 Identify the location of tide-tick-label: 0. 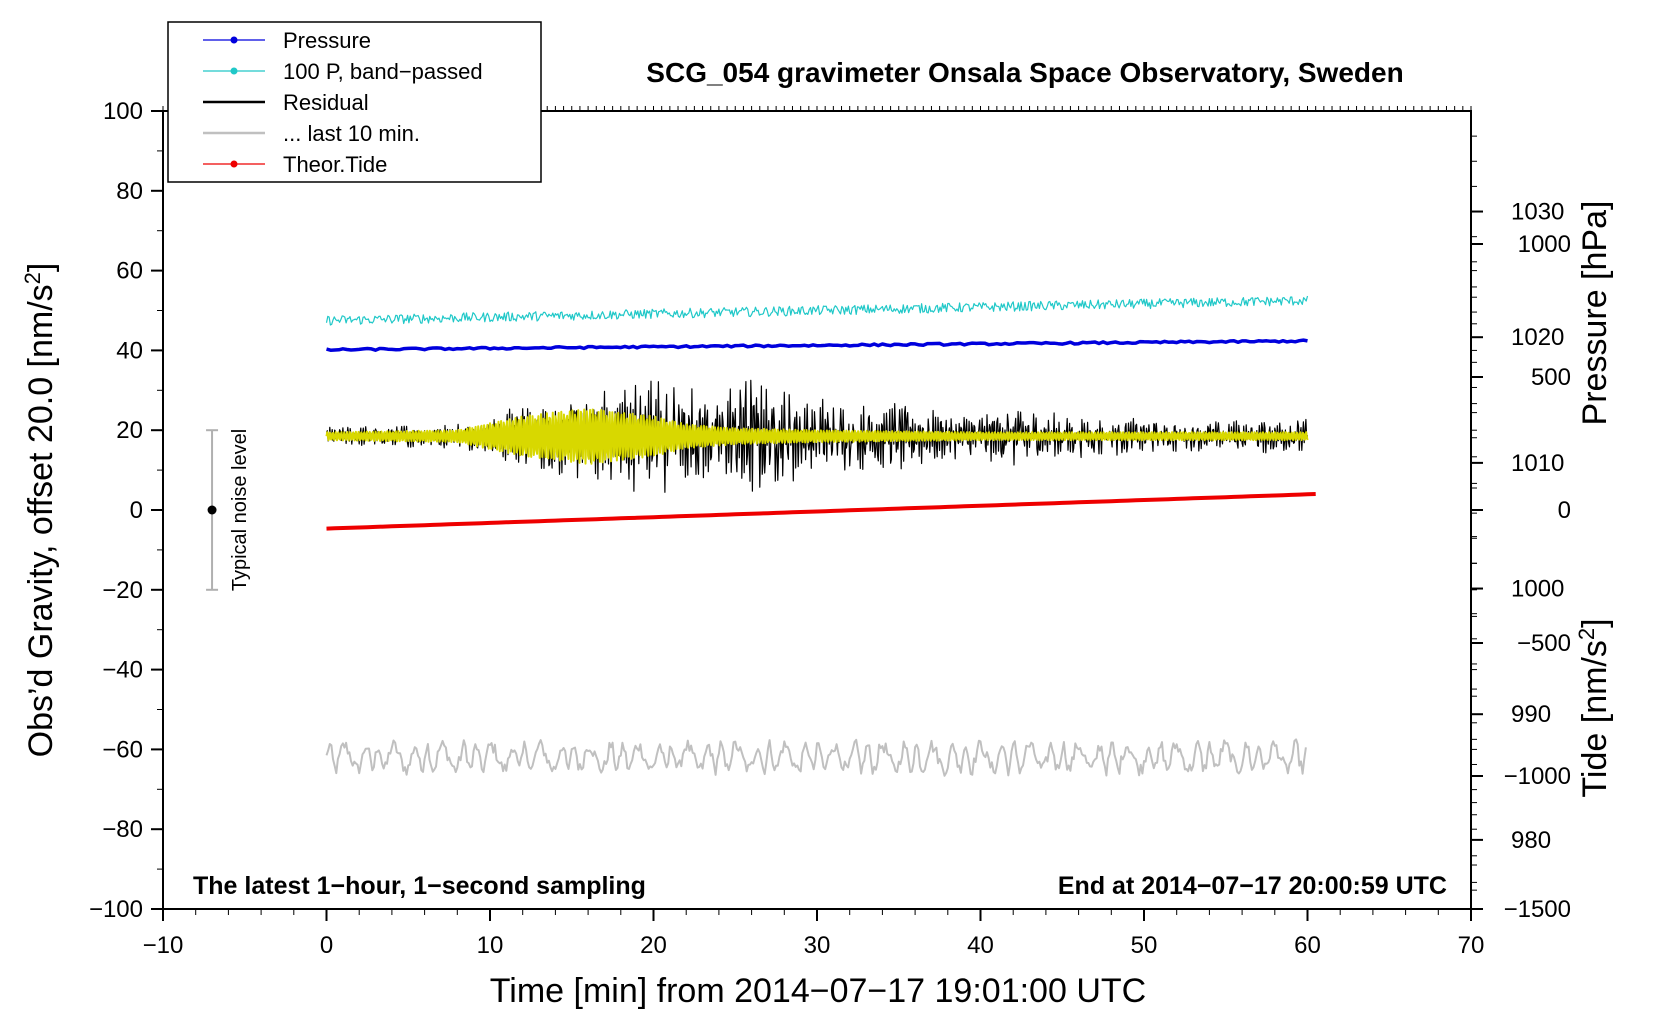
(1564, 510).